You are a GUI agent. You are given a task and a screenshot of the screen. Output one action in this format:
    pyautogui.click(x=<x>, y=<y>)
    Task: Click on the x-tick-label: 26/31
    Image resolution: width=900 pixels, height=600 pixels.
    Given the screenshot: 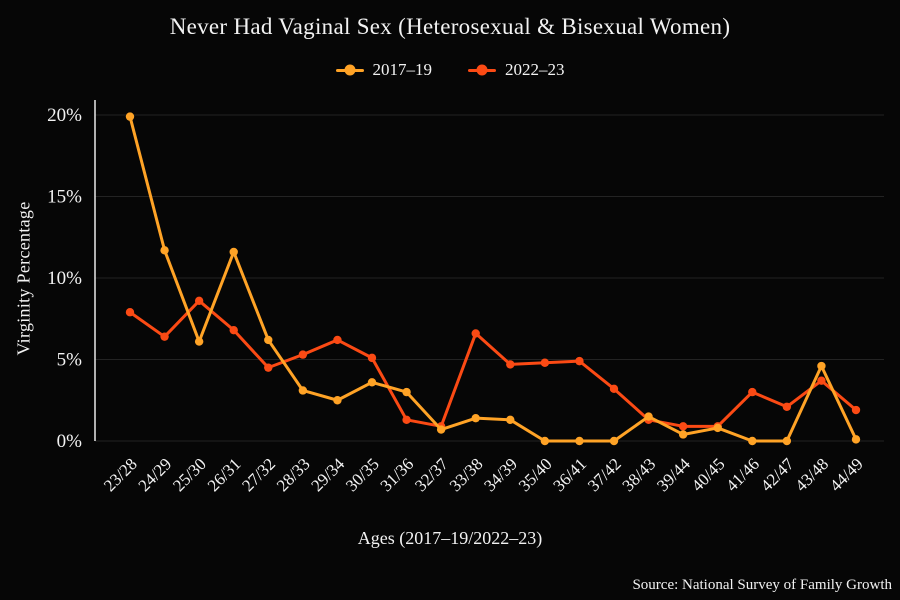 What is the action you would take?
    pyautogui.click(x=224, y=474)
    